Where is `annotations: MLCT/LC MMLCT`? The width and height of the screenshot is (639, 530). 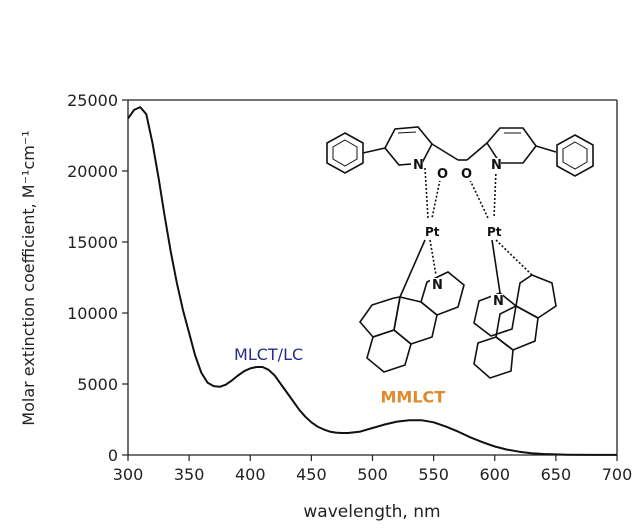
annotations: MLCT/LC MMLCT is located at coordinates (339, 376).